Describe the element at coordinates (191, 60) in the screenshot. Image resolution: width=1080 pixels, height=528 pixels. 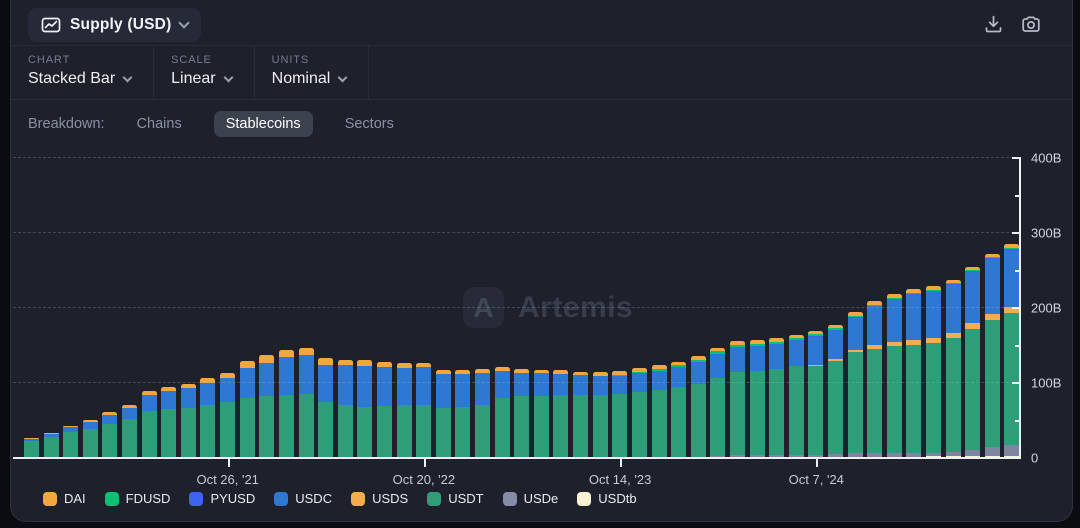
I see `scale-caption: SCALE` at that location.